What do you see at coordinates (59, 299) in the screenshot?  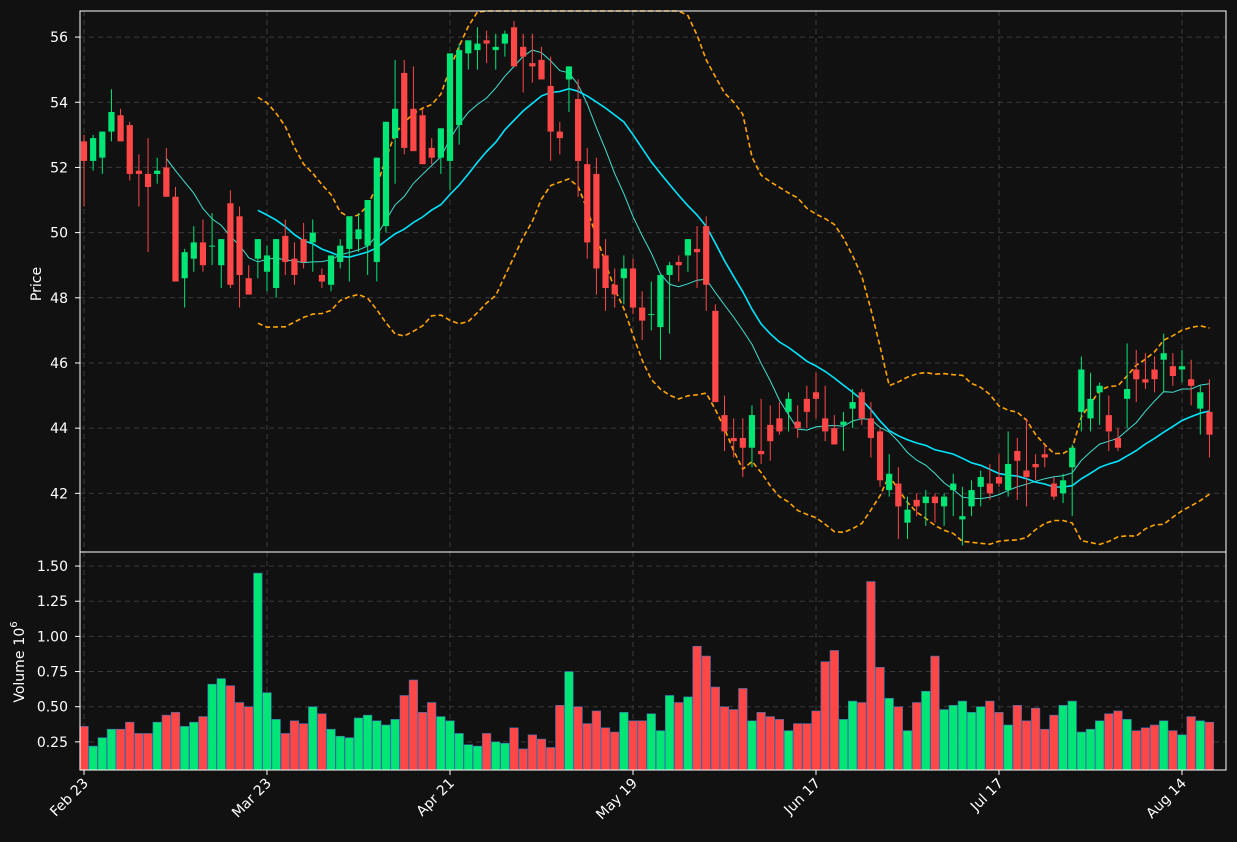 I see `price-tick-label: 48` at bounding box center [59, 299].